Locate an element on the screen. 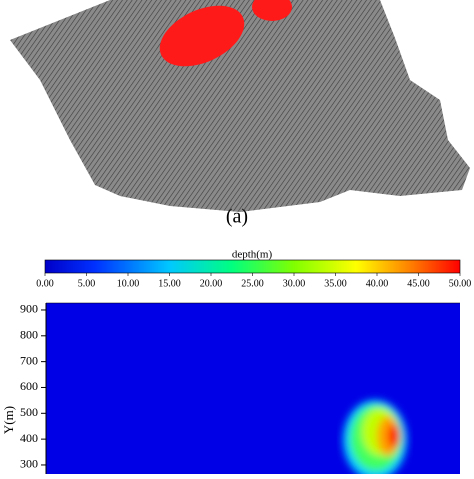 The height and width of the screenshot is (479, 474). y-tick-label: 800 is located at coordinates (29, 335).